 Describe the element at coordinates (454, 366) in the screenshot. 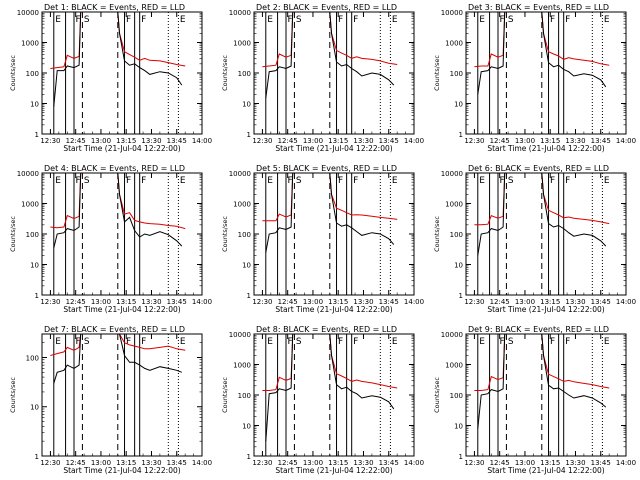

I see `y-tick-label: 1000` at that location.